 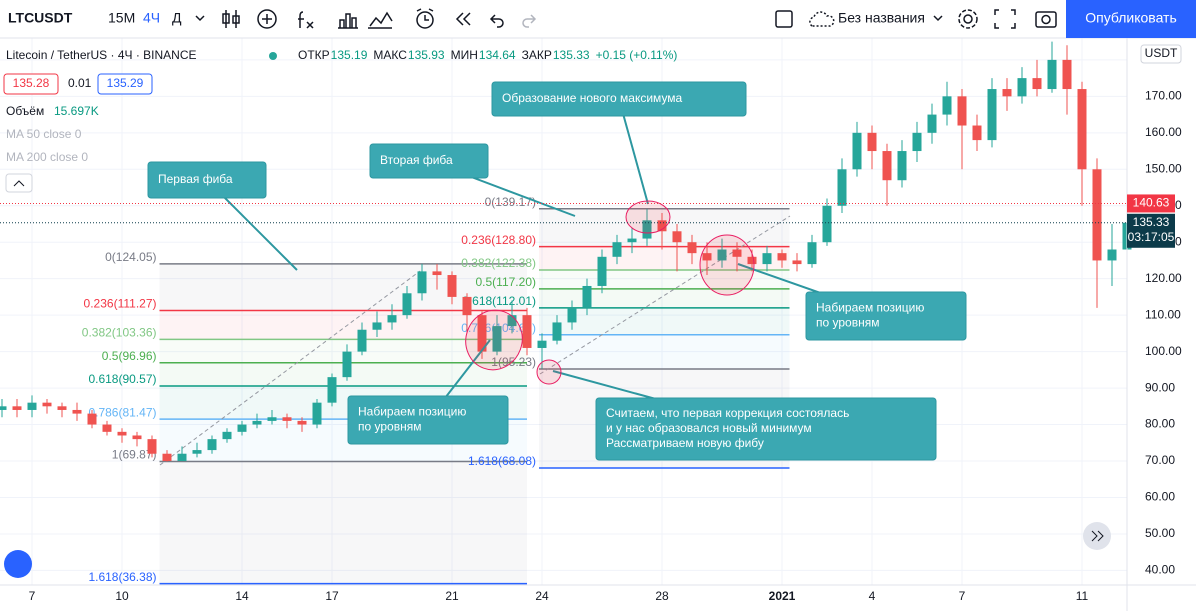 I want to click on x-tick-label: 24, so click(x=542, y=596).